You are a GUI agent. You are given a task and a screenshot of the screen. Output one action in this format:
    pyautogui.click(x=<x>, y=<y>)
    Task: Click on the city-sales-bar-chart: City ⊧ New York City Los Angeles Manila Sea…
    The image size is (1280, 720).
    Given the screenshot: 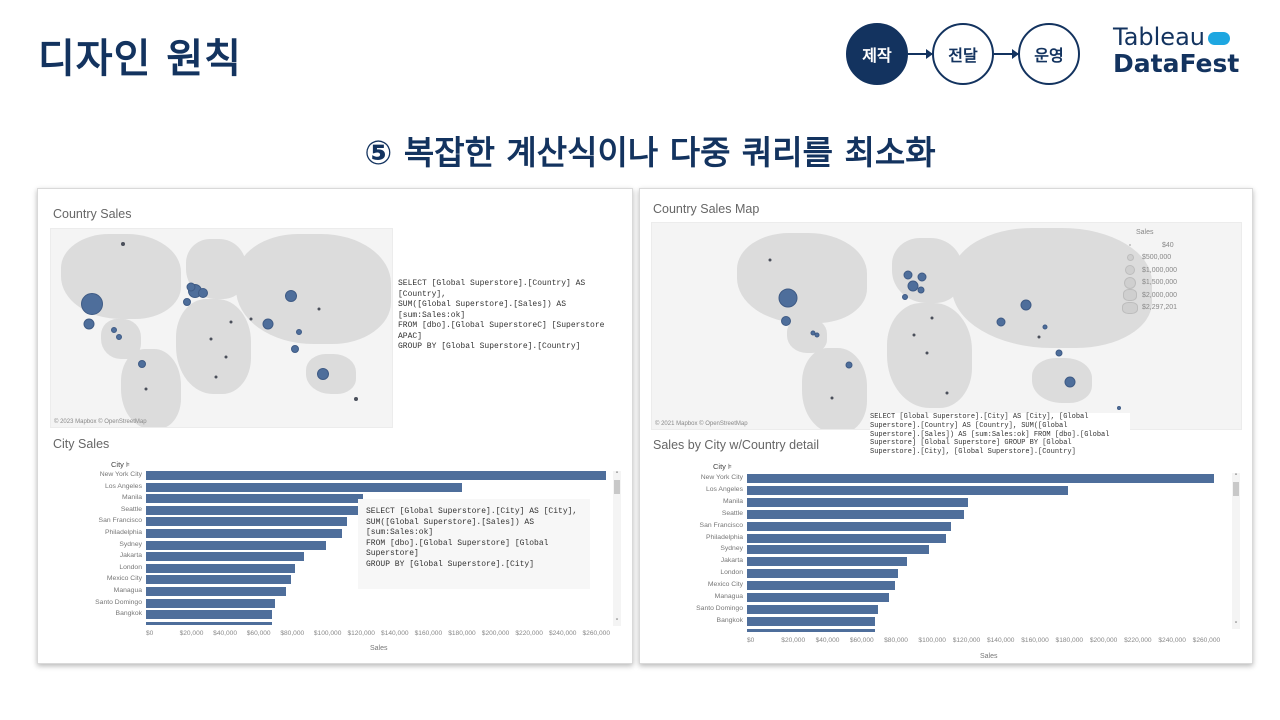 What is the action you would take?
    pyautogui.click(x=333, y=557)
    